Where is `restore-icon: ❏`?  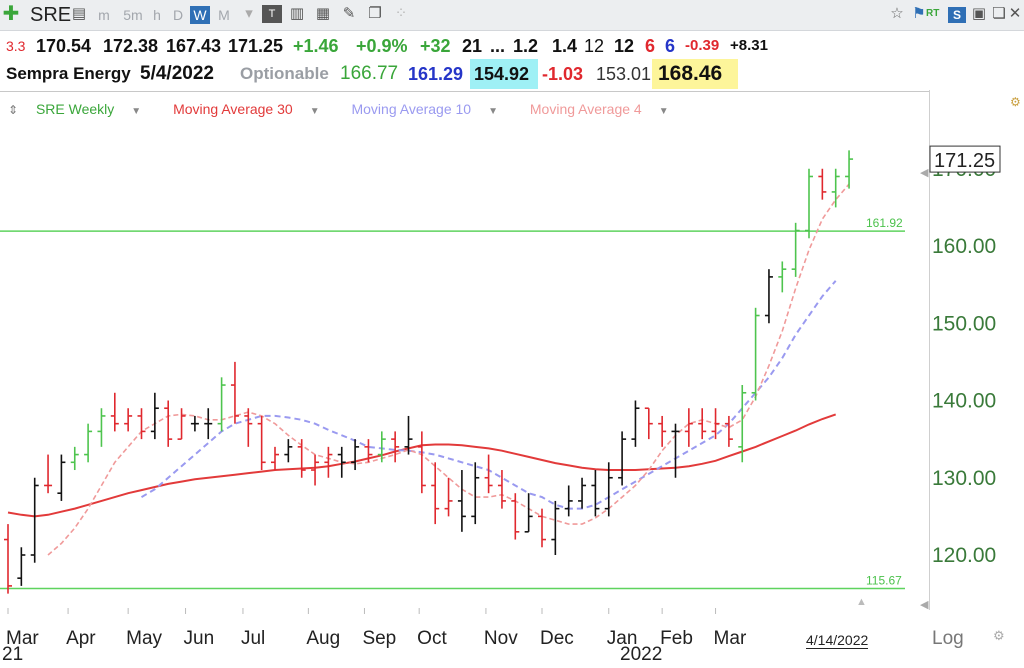 restore-icon: ❏ is located at coordinates (999, 13).